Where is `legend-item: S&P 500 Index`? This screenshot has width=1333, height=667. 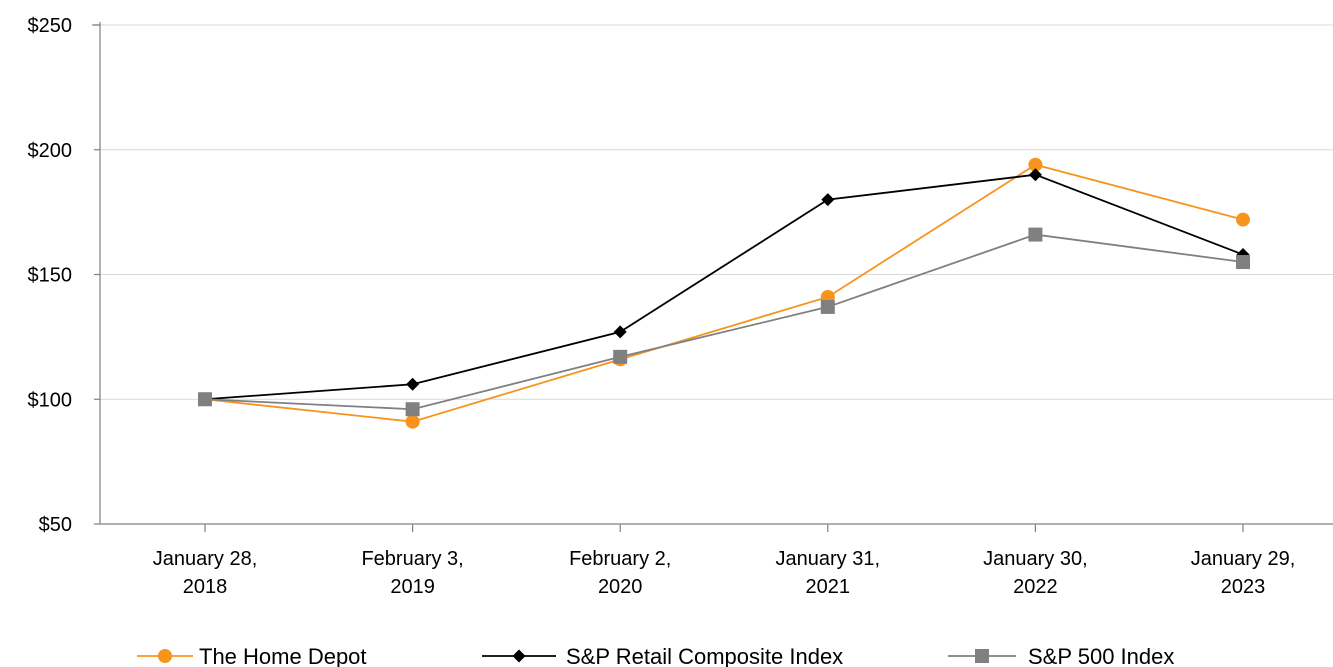 legend-item: S&P 500 Index is located at coordinates (1061, 655).